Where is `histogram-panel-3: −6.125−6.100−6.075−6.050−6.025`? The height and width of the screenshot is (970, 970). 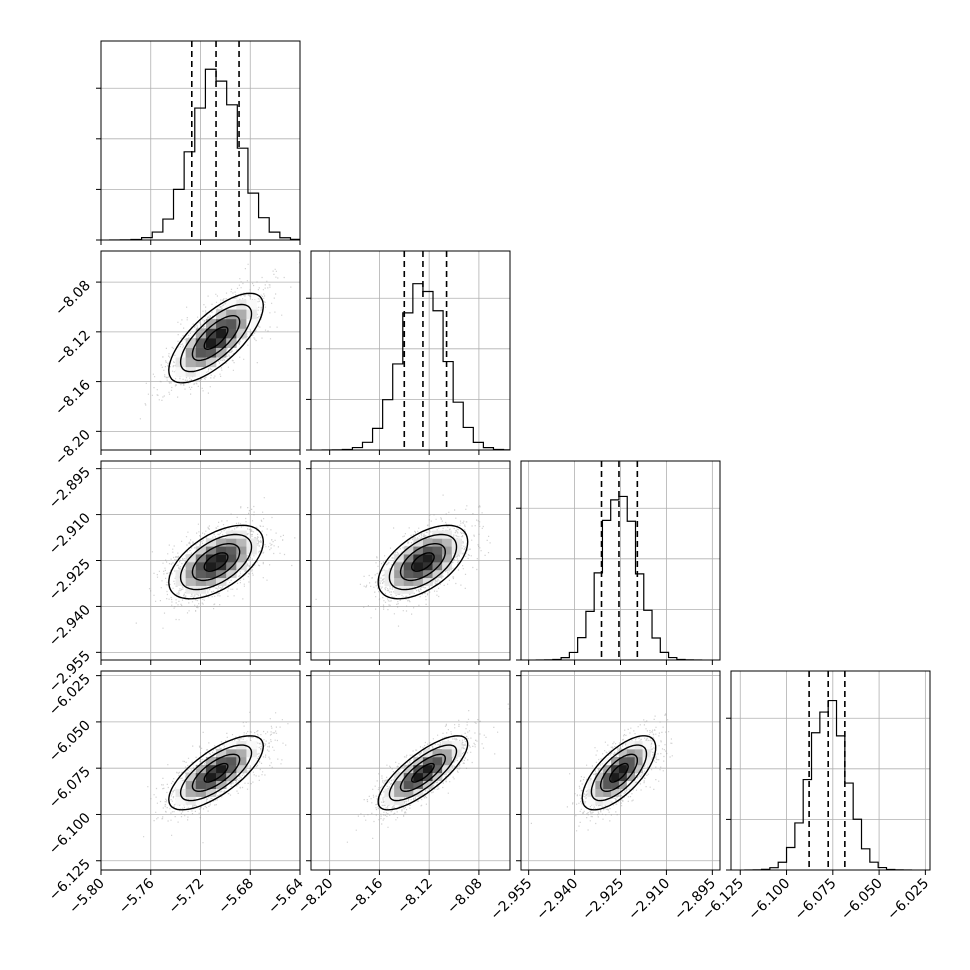
histogram-panel-3: −6.125−6.100−6.075−6.050−6.025 is located at coordinates (815, 797).